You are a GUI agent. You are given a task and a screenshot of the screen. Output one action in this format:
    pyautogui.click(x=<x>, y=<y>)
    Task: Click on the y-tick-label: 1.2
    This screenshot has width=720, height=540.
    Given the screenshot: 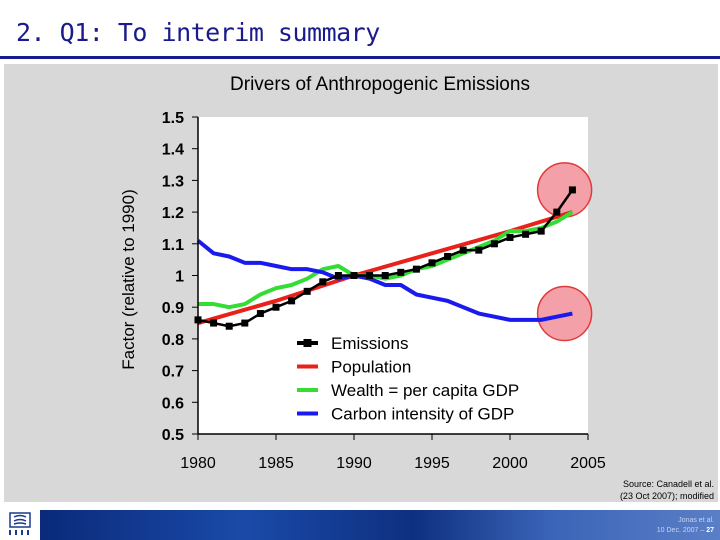 What is the action you would take?
    pyautogui.click(x=173, y=213)
    